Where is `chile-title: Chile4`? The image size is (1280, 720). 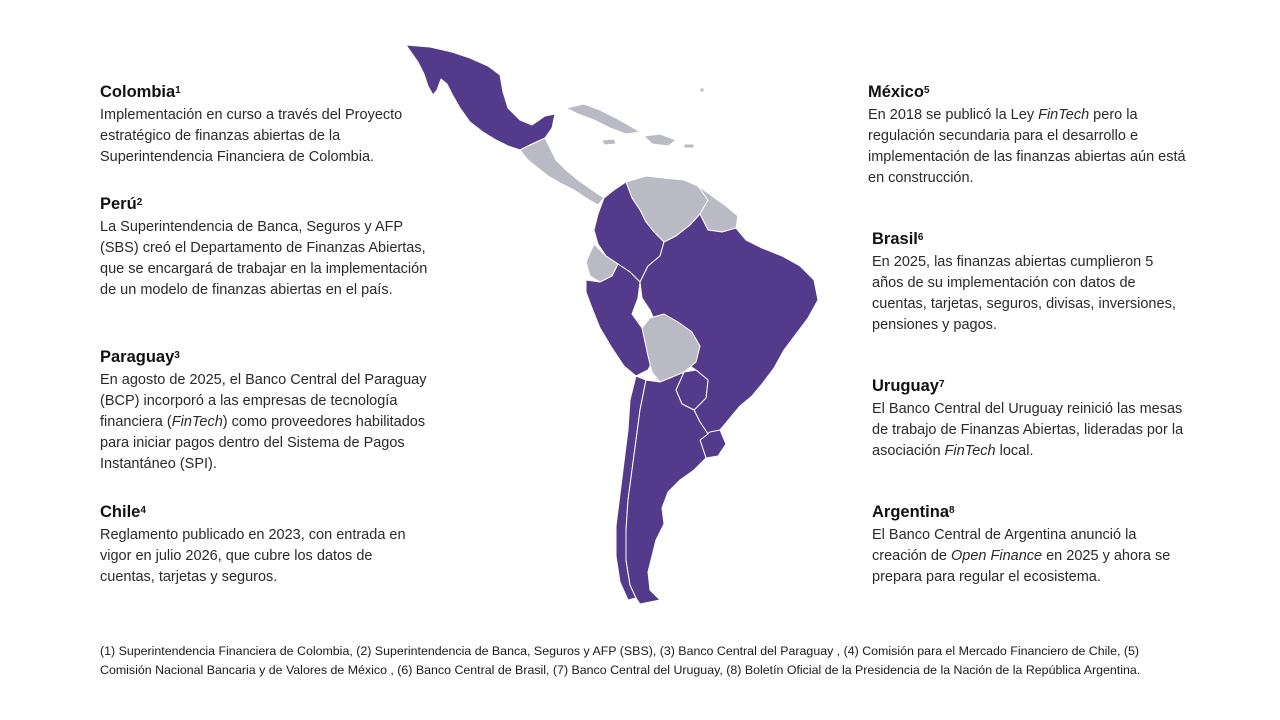 chile-title: Chile4 is located at coordinates (123, 512).